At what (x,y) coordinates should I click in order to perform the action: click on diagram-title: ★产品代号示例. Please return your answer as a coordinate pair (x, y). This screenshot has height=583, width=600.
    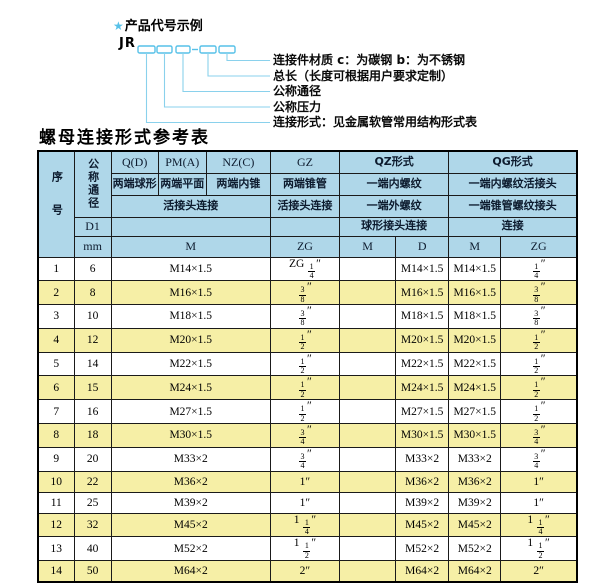
    Looking at the image, I should click on (158, 24).